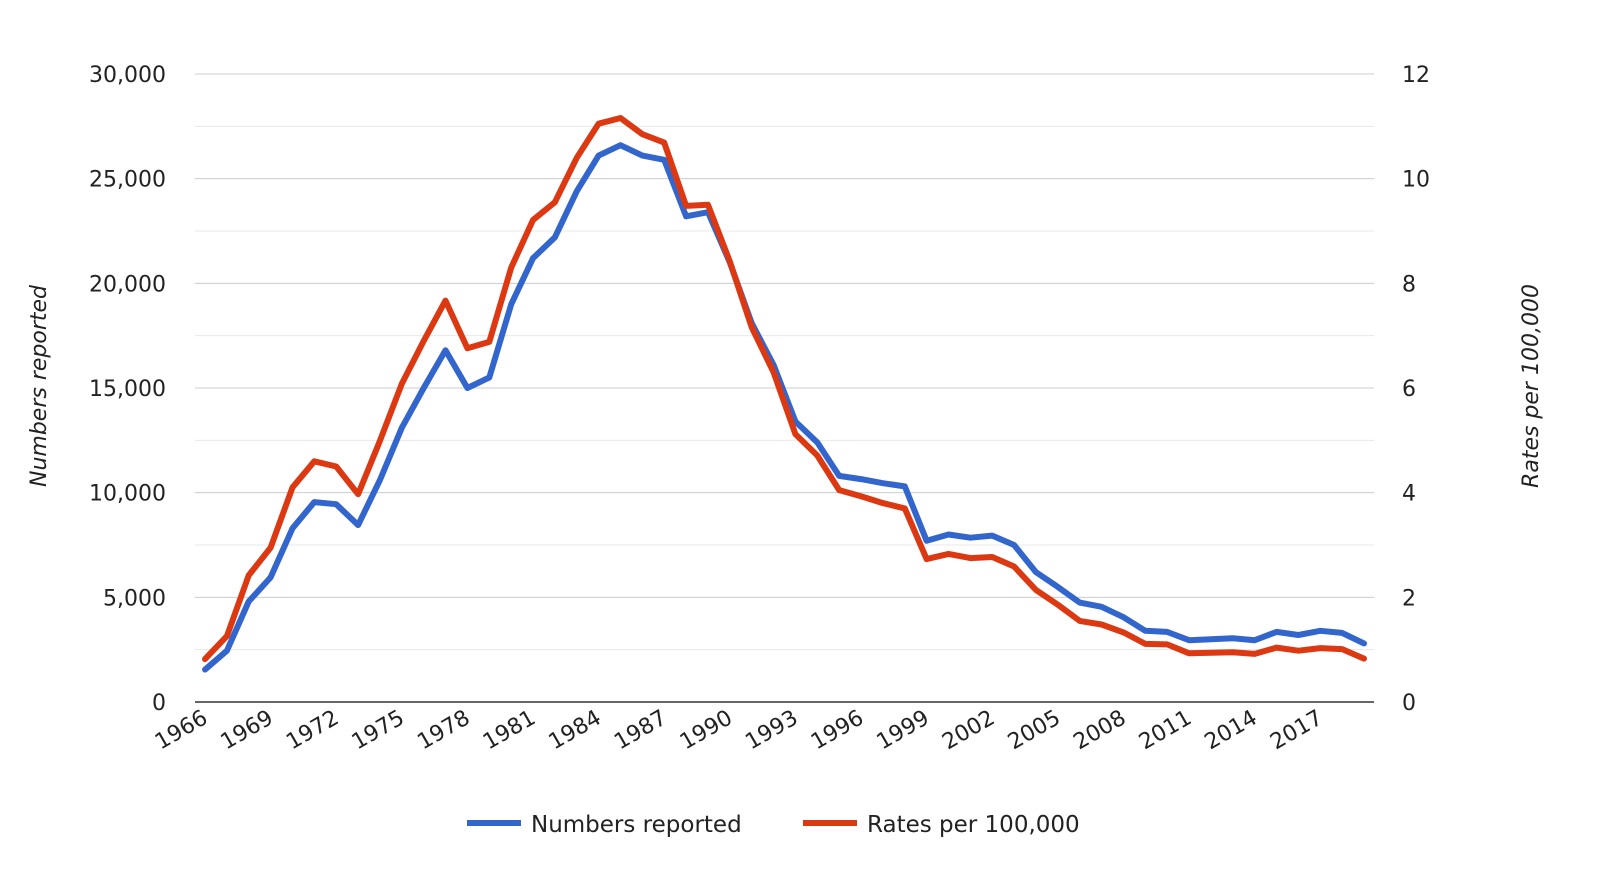 This screenshot has width=1607, height=872. What do you see at coordinates (1231, 731) in the screenshot?
I see `x-tick-label: 2014` at bounding box center [1231, 731].